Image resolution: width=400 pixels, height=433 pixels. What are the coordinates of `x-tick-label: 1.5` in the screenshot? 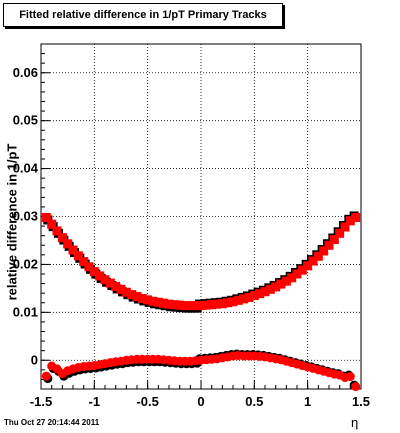 It's located at (361, 401).